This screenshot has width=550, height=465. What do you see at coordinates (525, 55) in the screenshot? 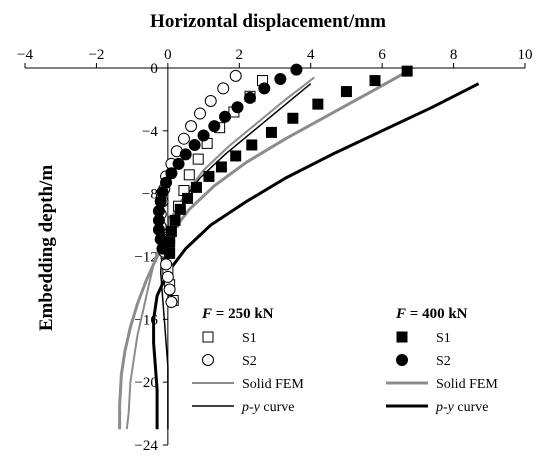
I see `x-tick-label: 10` at bounding box center [525, 55].